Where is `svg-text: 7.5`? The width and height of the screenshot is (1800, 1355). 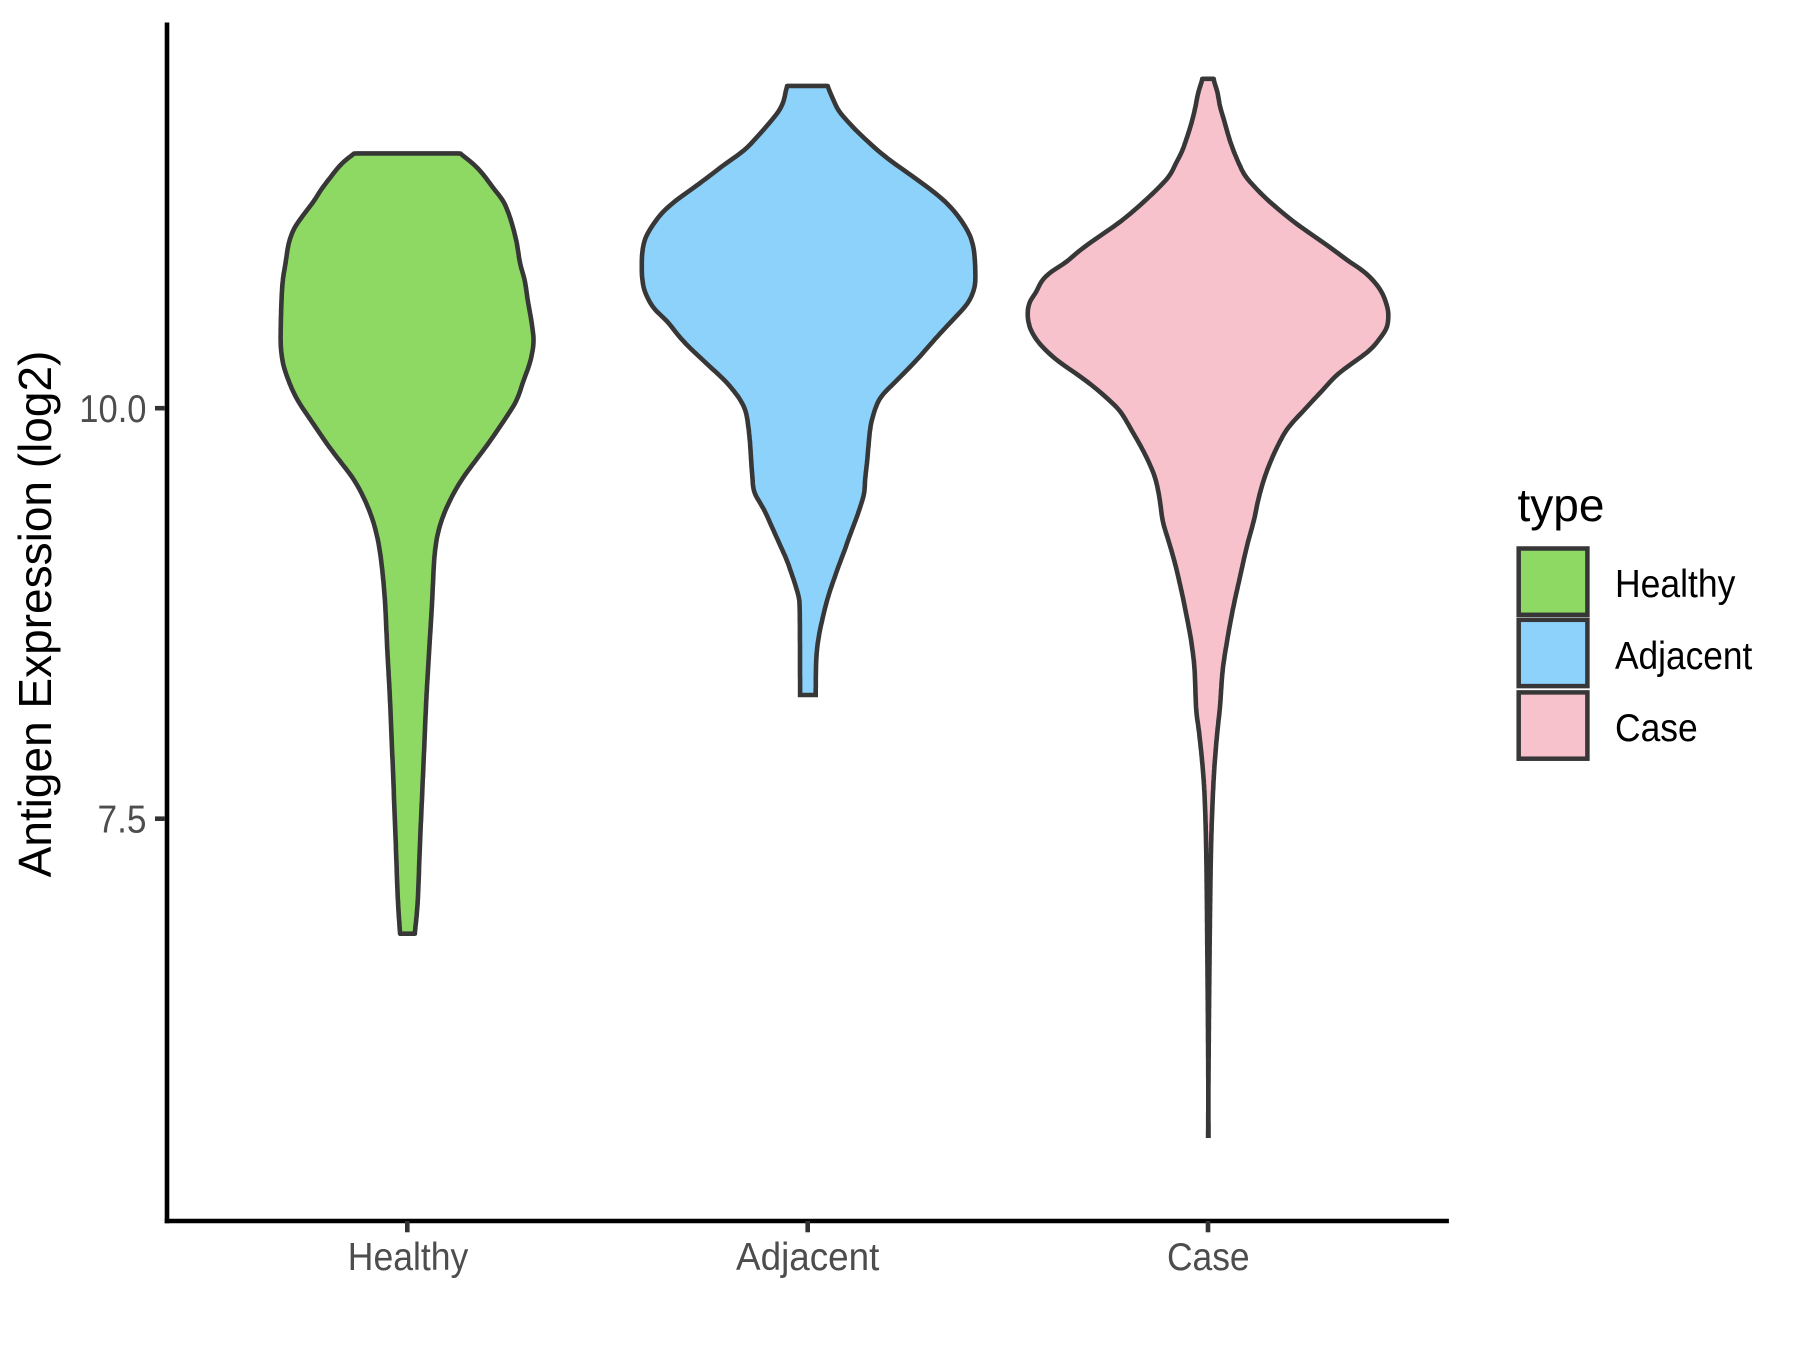
svg-text: 7.5 is located at coordinates (122, 820).